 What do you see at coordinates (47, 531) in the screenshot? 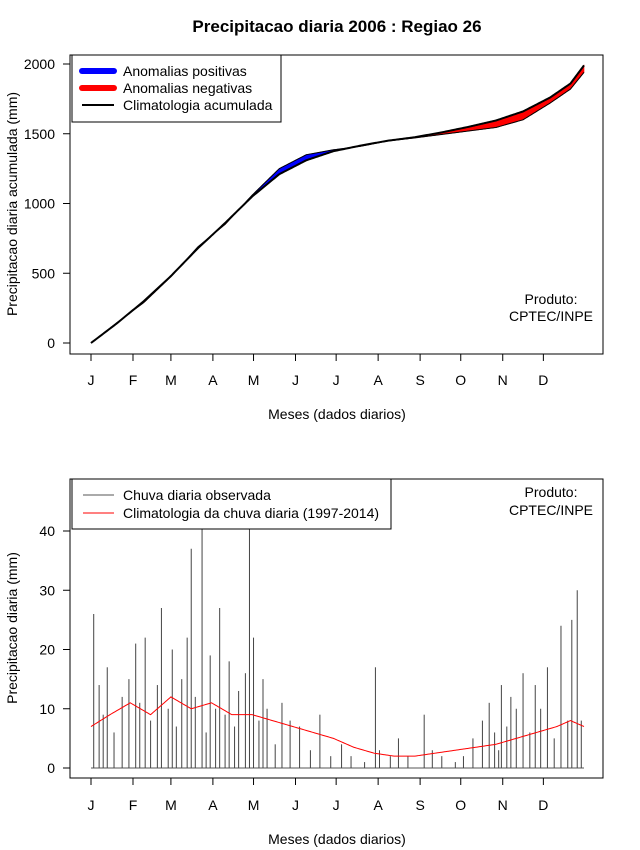
I see `bottom-y-tick-label: 40` at bounding box center [47, 531].